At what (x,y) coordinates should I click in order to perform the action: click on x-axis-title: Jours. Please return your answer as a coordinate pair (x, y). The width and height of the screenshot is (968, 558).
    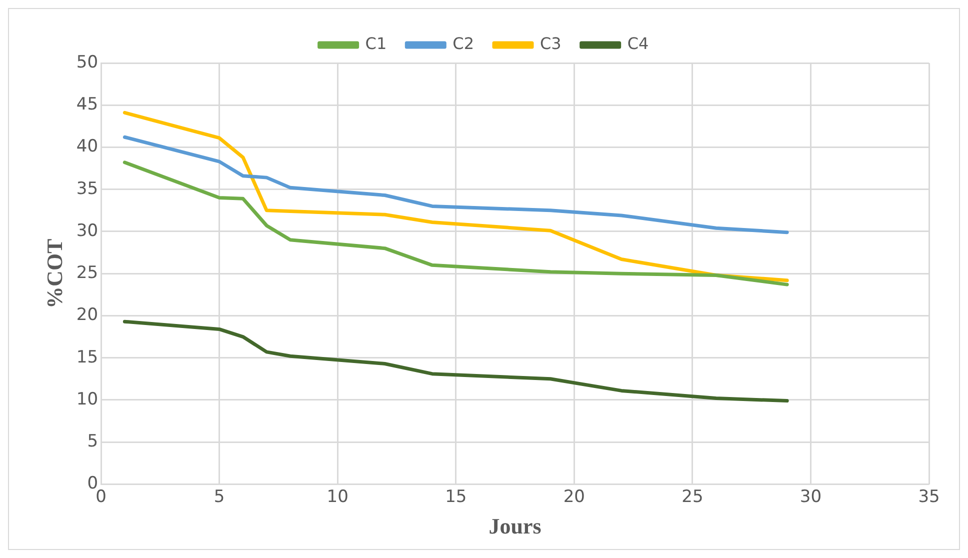
    Looking at the image, I should click on (515, 525).